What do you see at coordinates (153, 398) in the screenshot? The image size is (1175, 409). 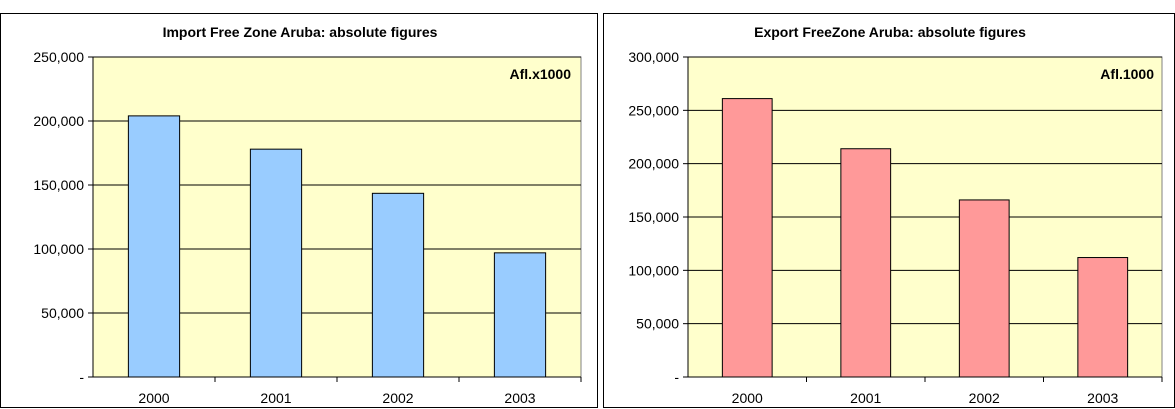 I see `import-x-tick-label: 2000` at bounding box center [153, 398].